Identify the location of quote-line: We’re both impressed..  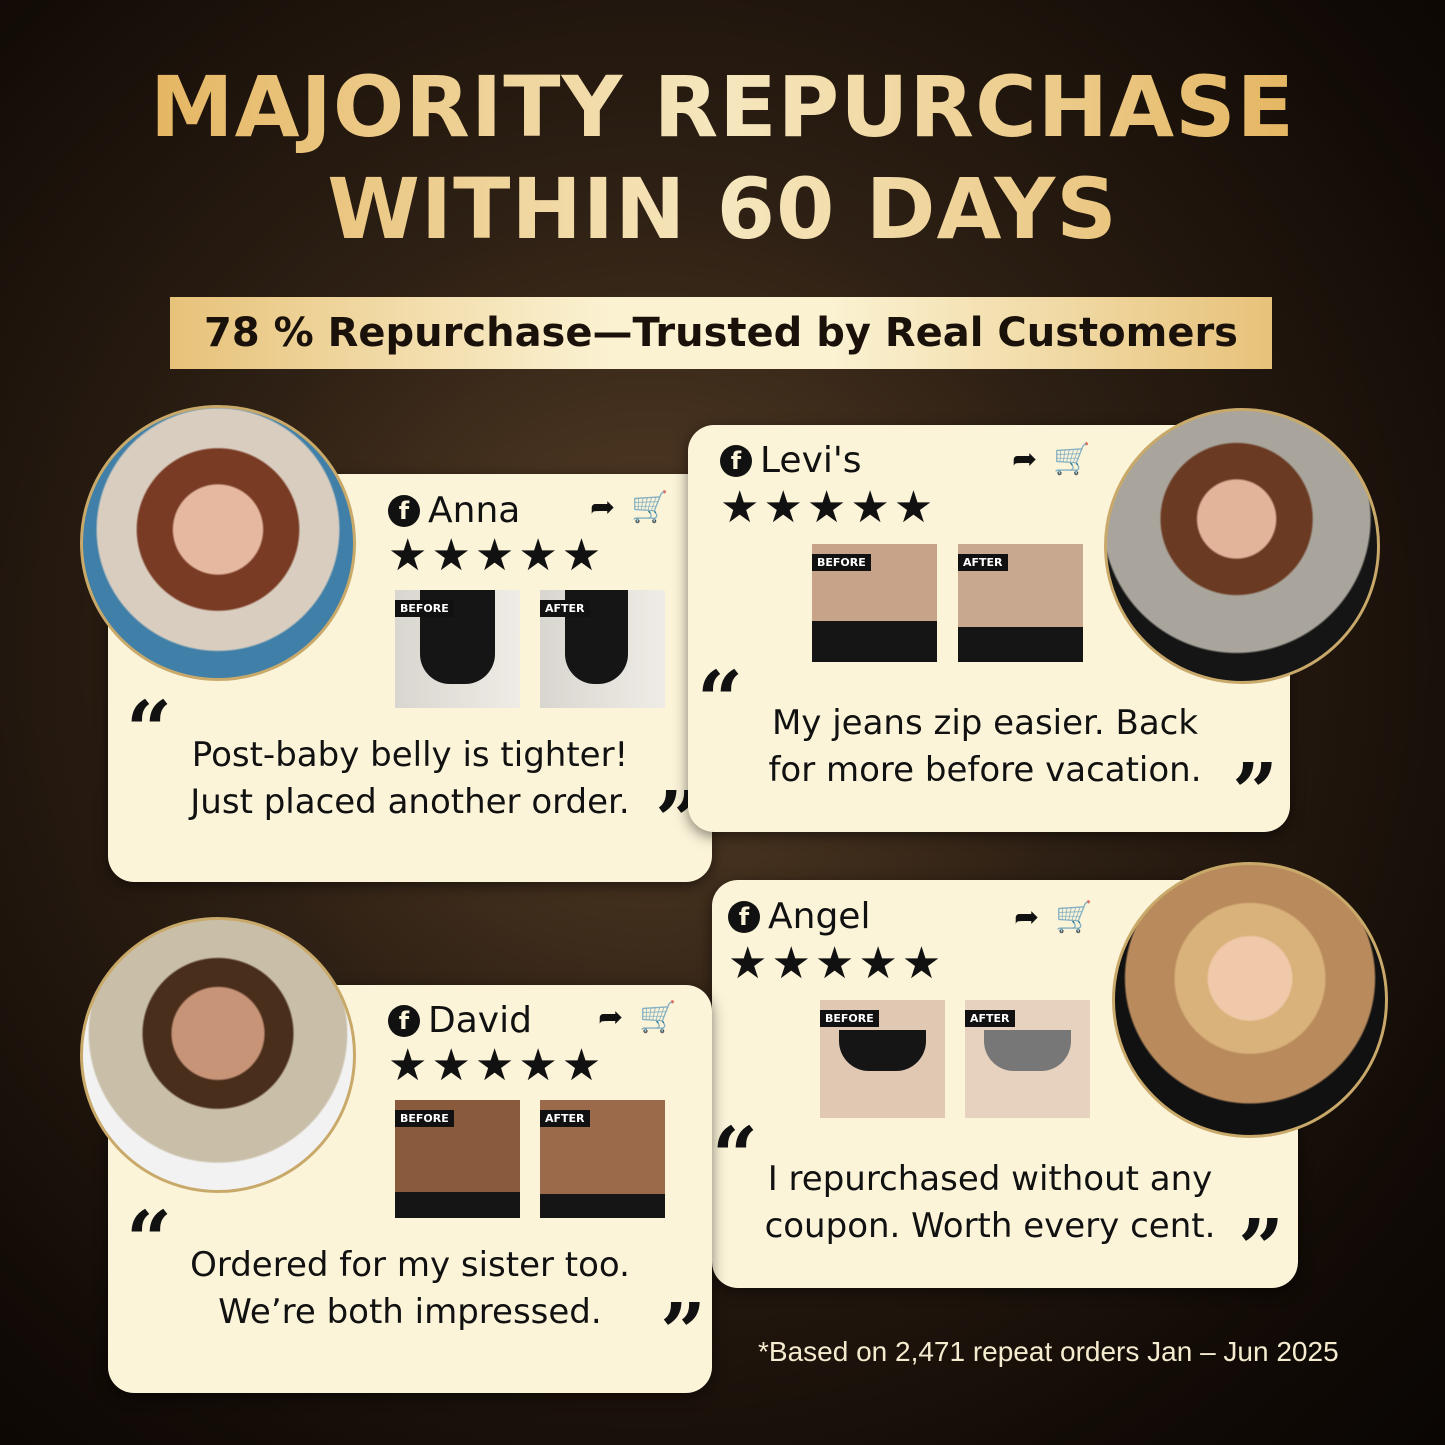
(410, 1312).